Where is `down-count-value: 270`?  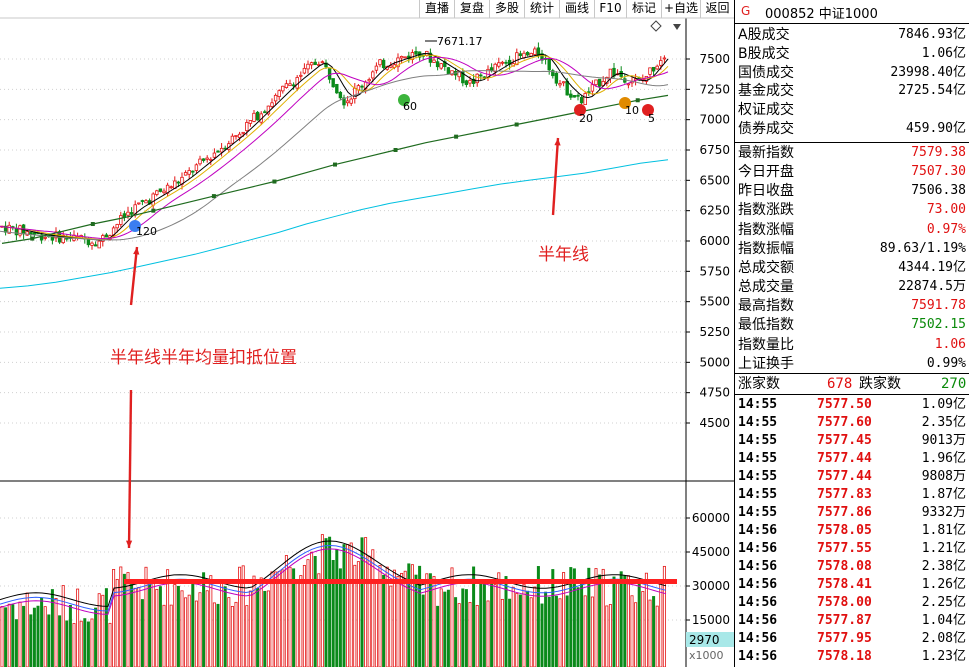 down-count-value: 270 is located at coordinates (954, 384).